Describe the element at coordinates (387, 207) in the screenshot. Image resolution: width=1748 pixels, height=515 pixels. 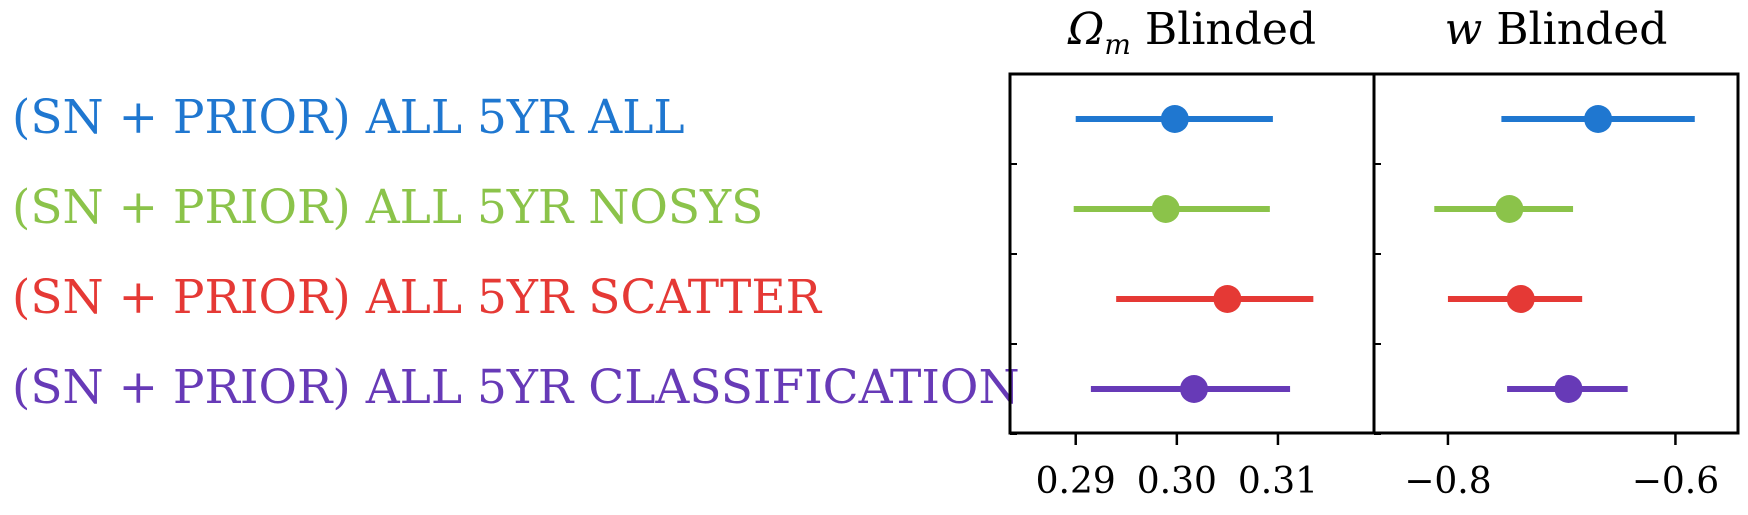
I see `row-label: (SN + PRIOR) ALL 5YR NOSYS` at that location.